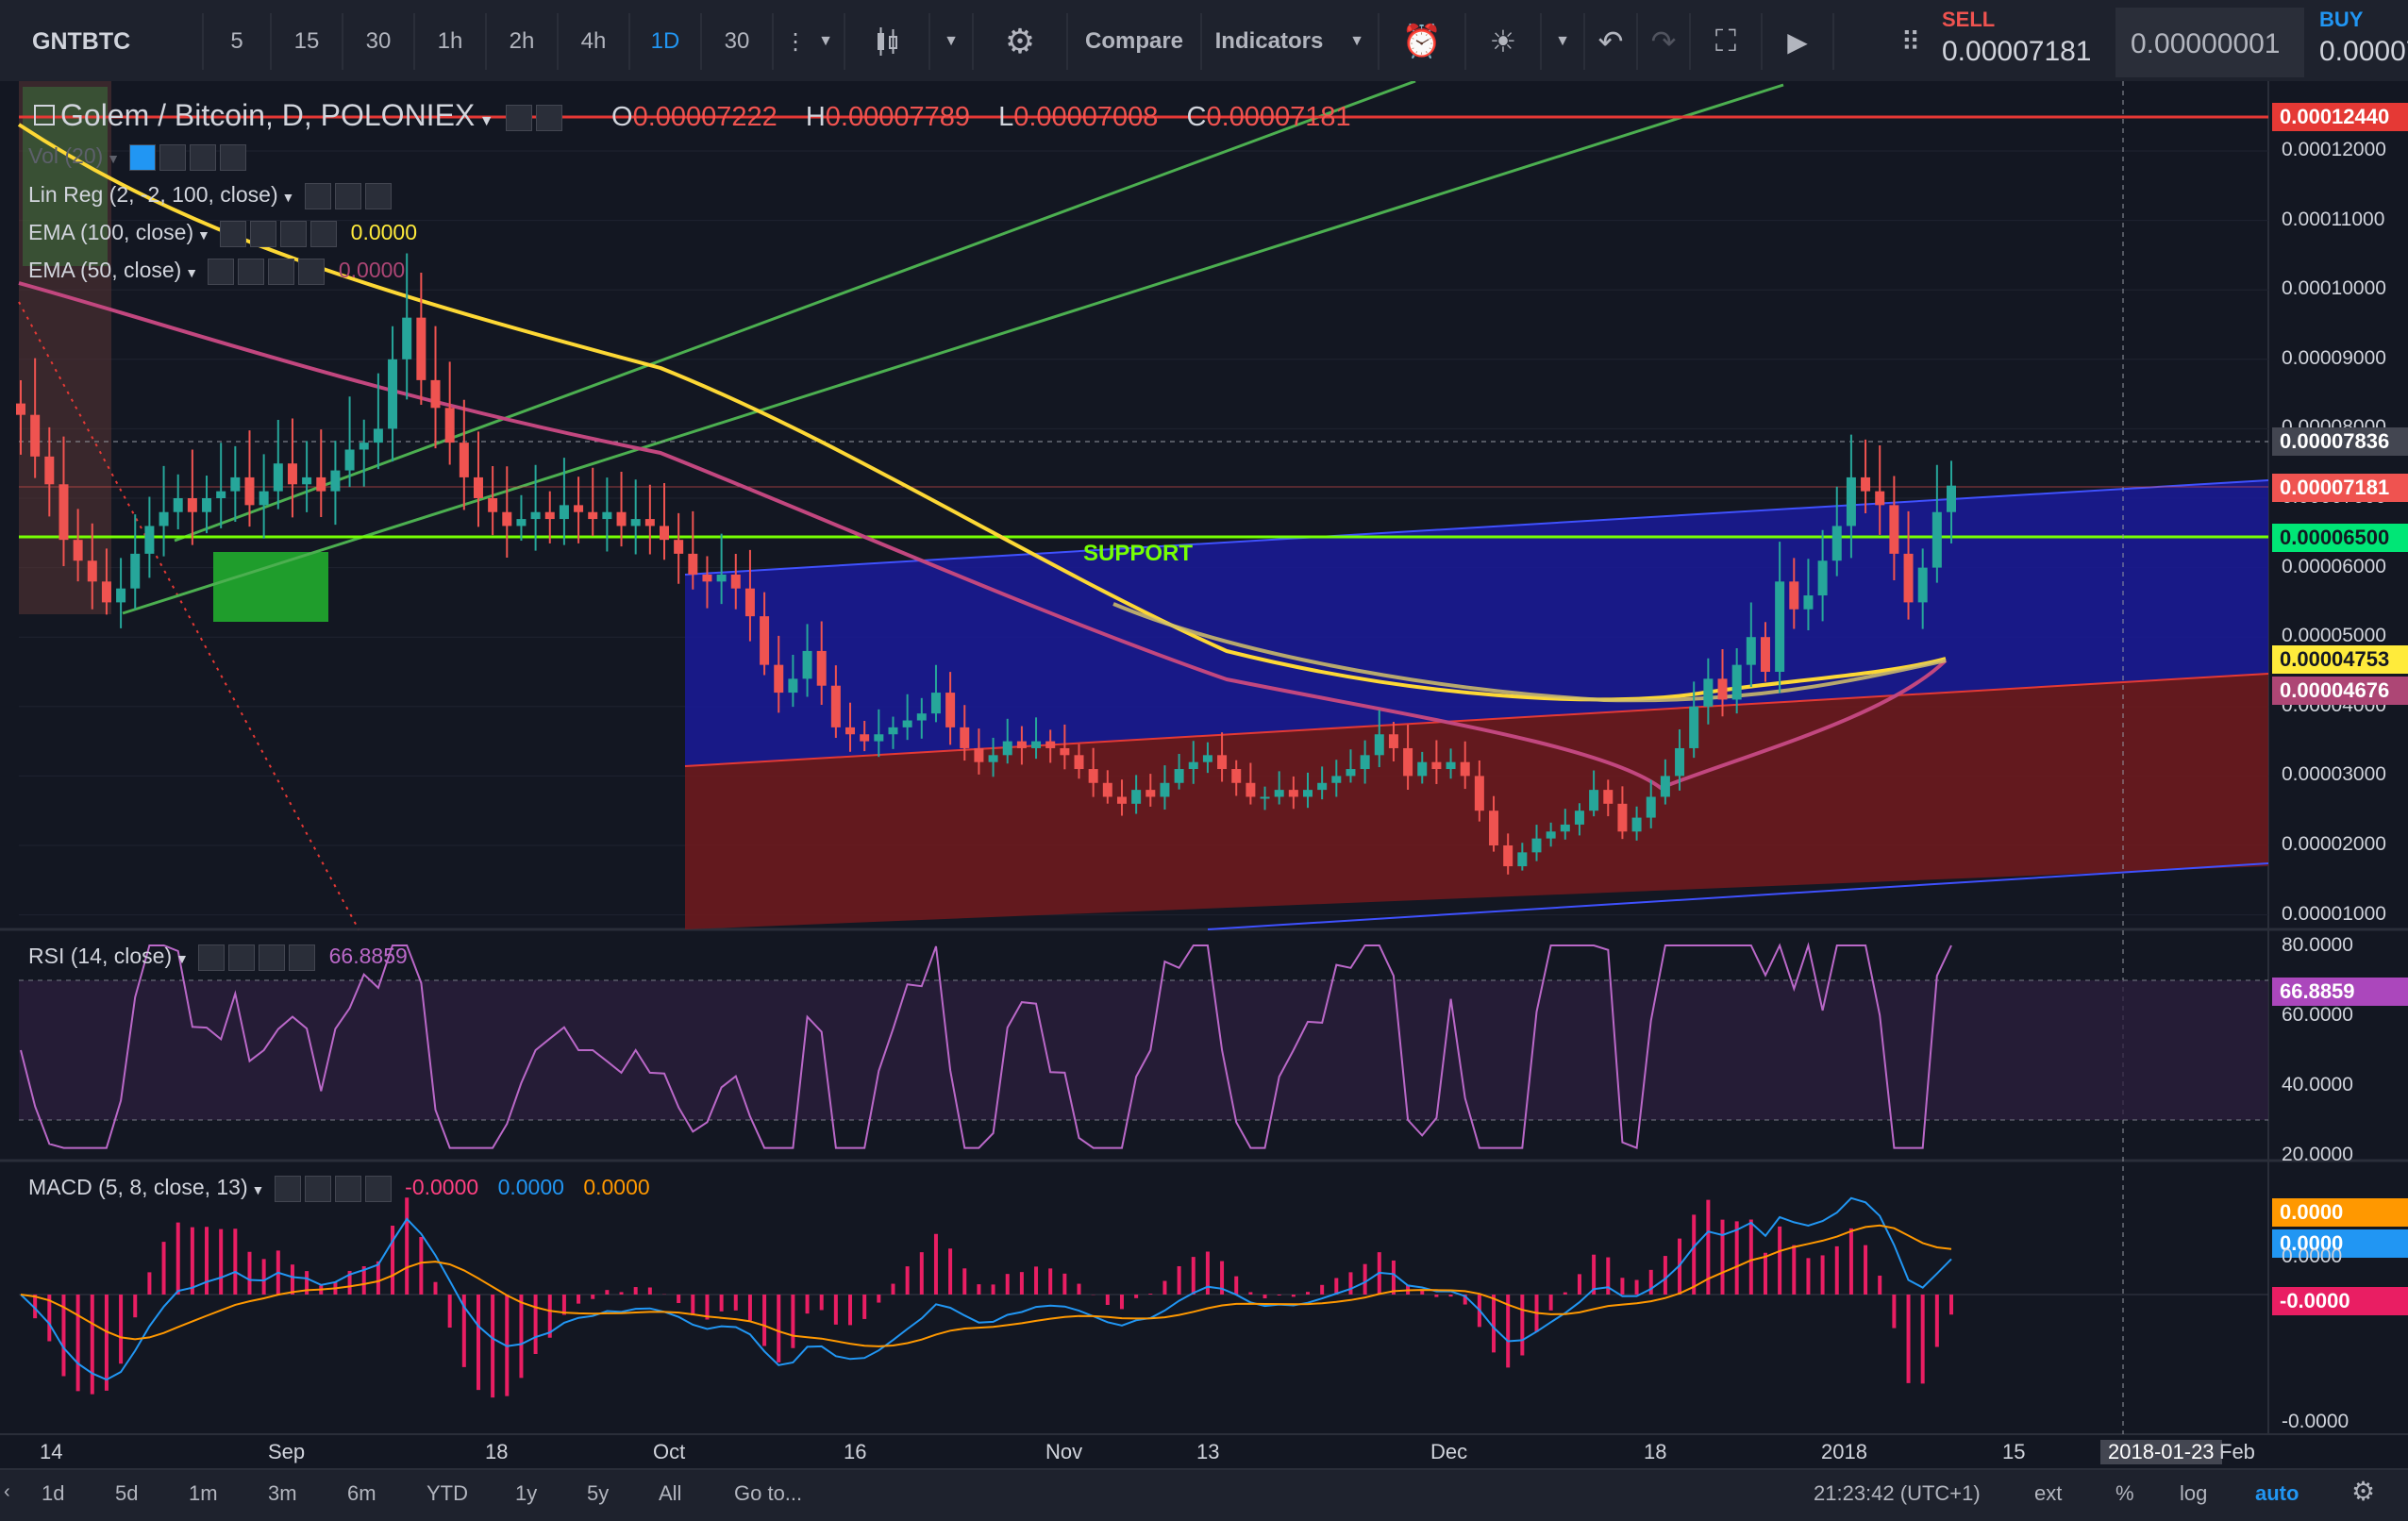  I want to click on linreg-legend: Lin Reg (2, -2, 100, close) ▼, so click(210, 196).